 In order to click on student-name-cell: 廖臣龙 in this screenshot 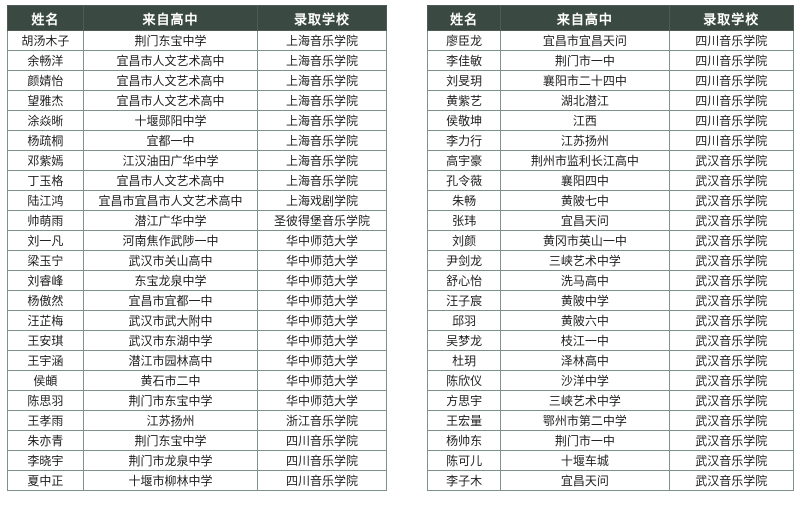, I will do `click(464, 40)`.